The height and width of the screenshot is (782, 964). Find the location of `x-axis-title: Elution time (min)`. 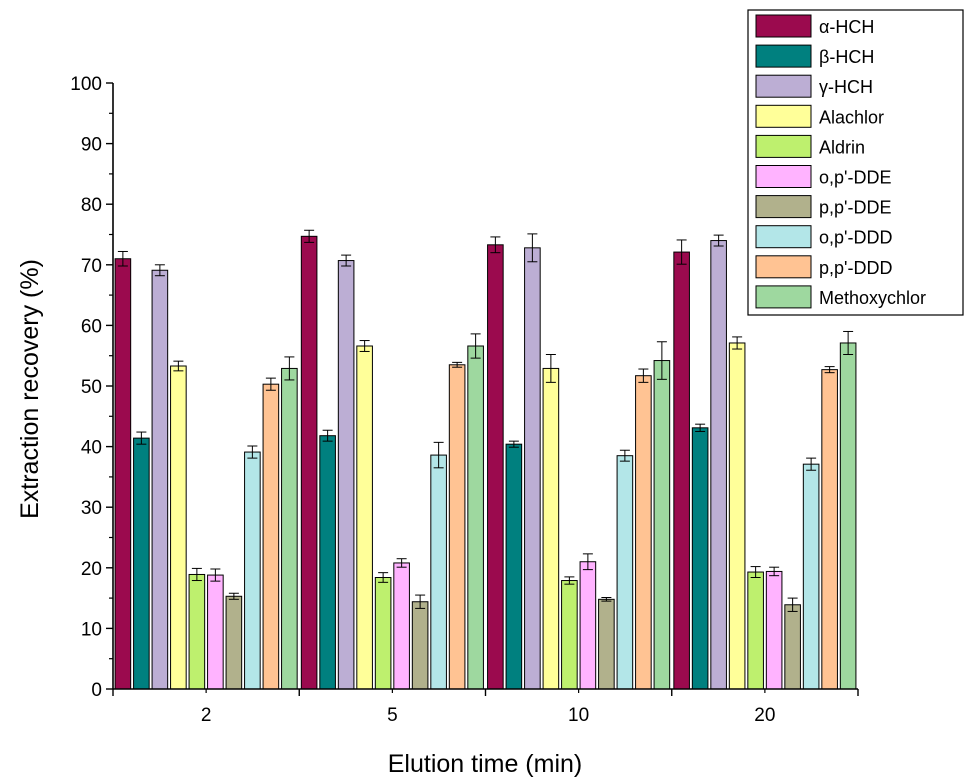

x-axis-title: Elution time (min) is located at coordinates (485, 764).